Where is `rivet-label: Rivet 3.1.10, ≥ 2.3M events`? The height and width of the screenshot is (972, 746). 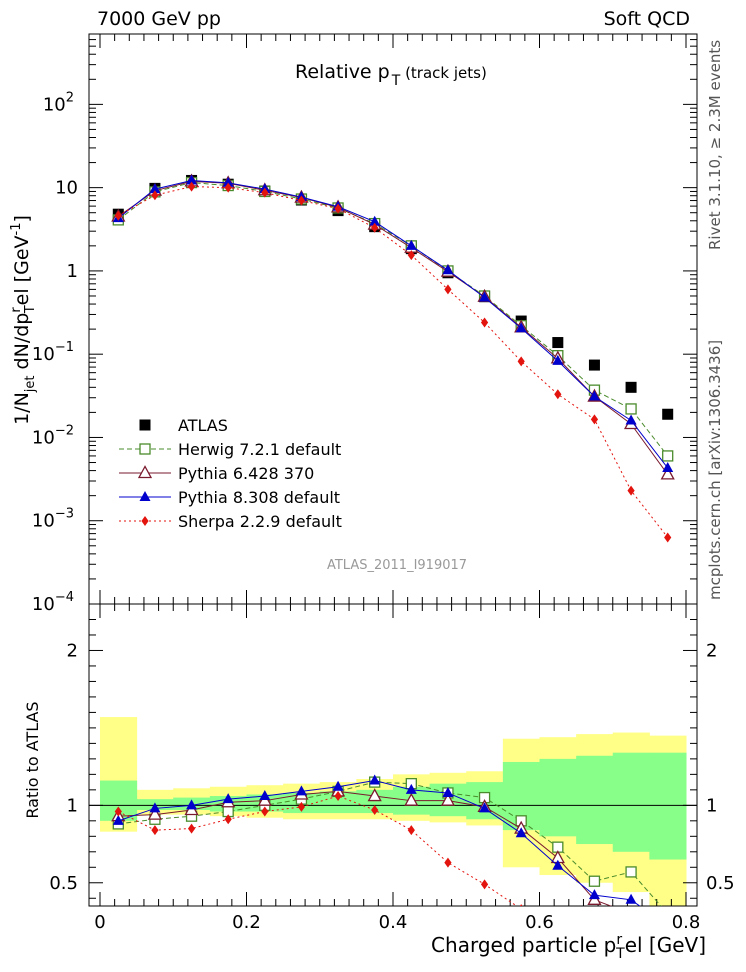
rivet-label: Rivet 3.1.10, ≥ 2.3M events is located at coordinates (715, 145).